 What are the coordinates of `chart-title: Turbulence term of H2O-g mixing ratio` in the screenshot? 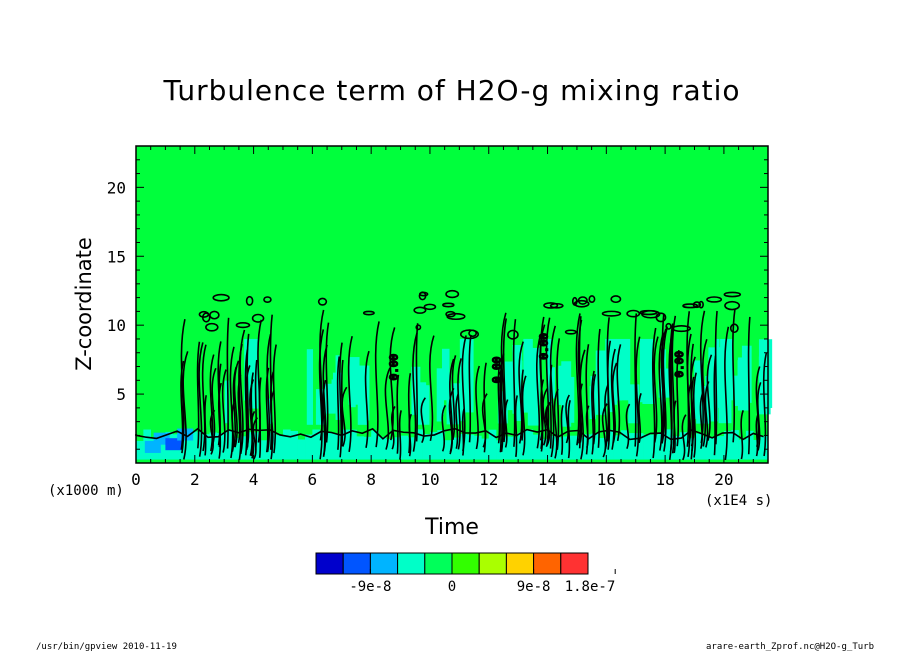 It's located at (452, 90).